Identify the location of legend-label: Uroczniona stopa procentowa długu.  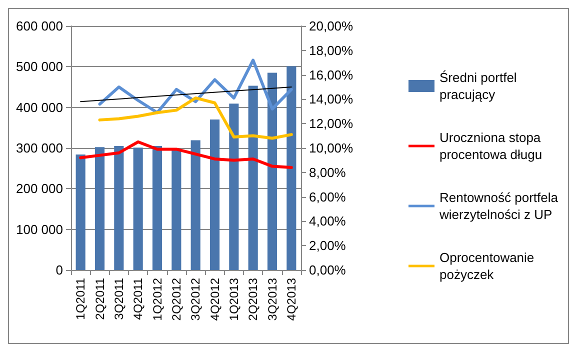
(490, 146).